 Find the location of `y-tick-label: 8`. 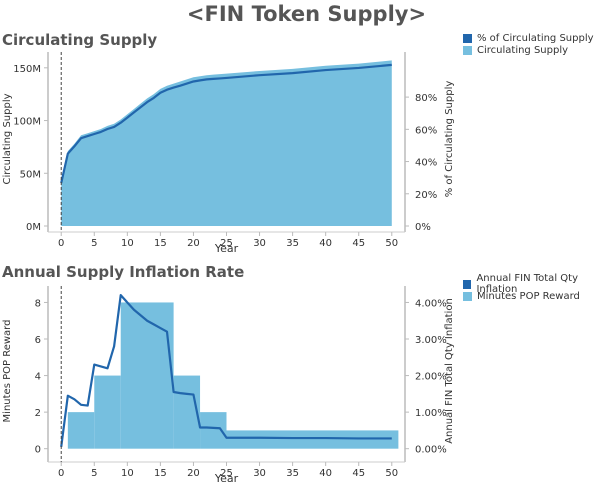

y-tick-label: 8 is located at coordinates (38, 303).